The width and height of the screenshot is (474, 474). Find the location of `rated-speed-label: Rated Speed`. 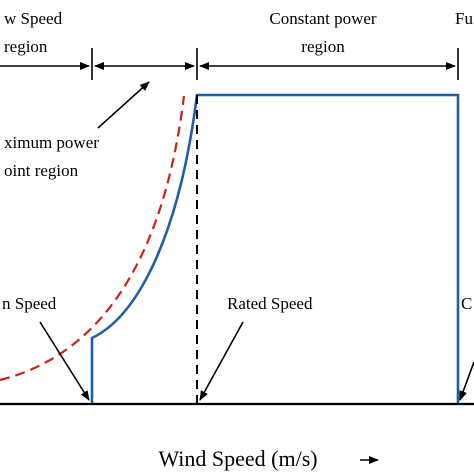

rated-speed-label: Rated Speed is located at coordinates (270, 303).